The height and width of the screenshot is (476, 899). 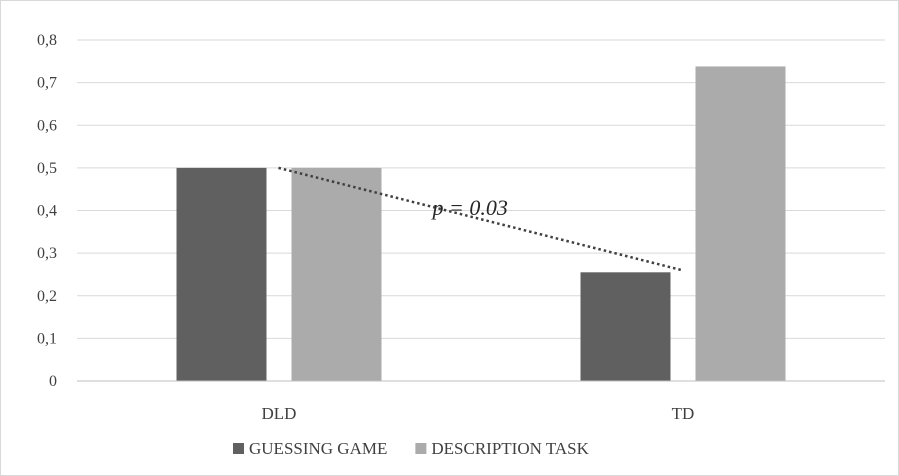 I want to click on y-tick-label: 0,7, so click(x=47, y=83).